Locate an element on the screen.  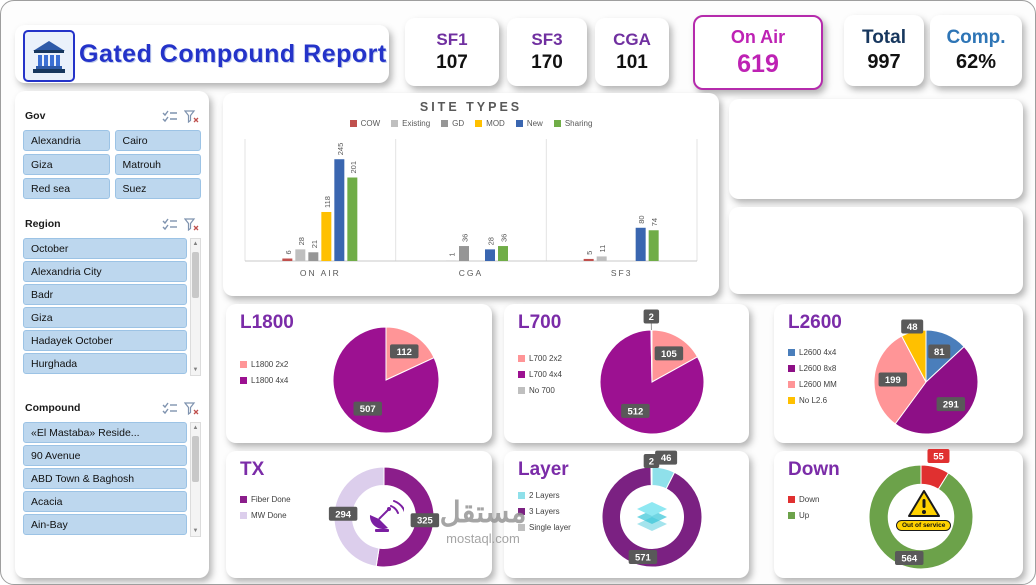
tx-center-icon is located at coordinates (384, 516).